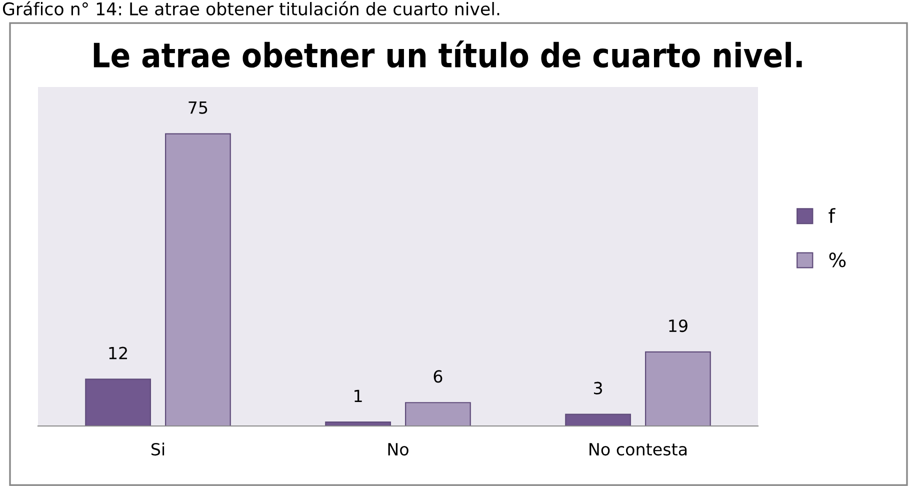  Describe the element at coordinates (358, 396) in the screenshot. I see `data-label: 1` at that location.